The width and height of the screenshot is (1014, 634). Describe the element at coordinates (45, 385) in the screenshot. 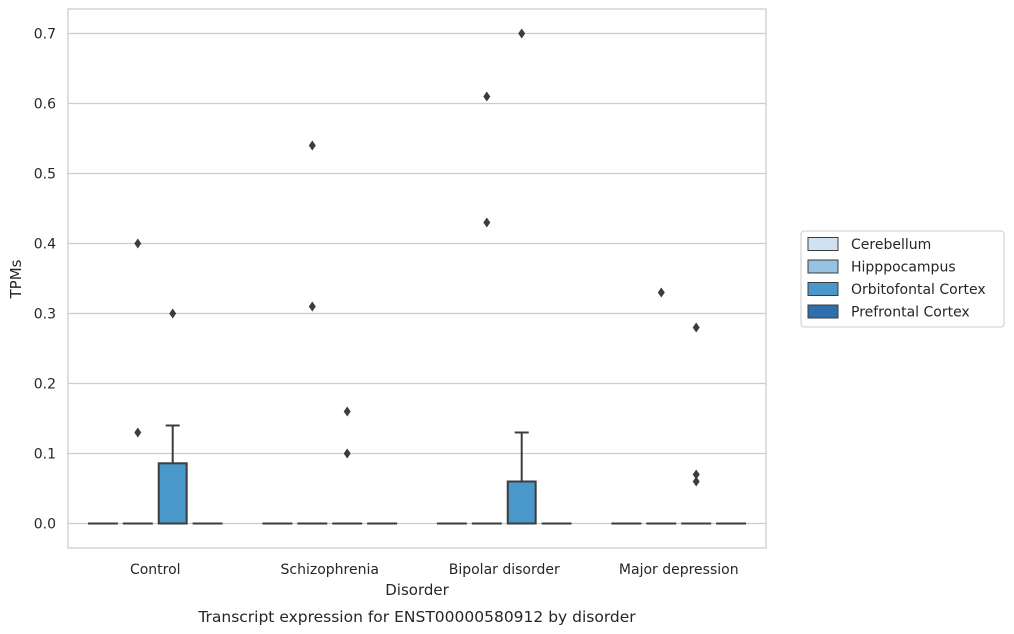

I see `y-tick-label: 0.2` at that location.